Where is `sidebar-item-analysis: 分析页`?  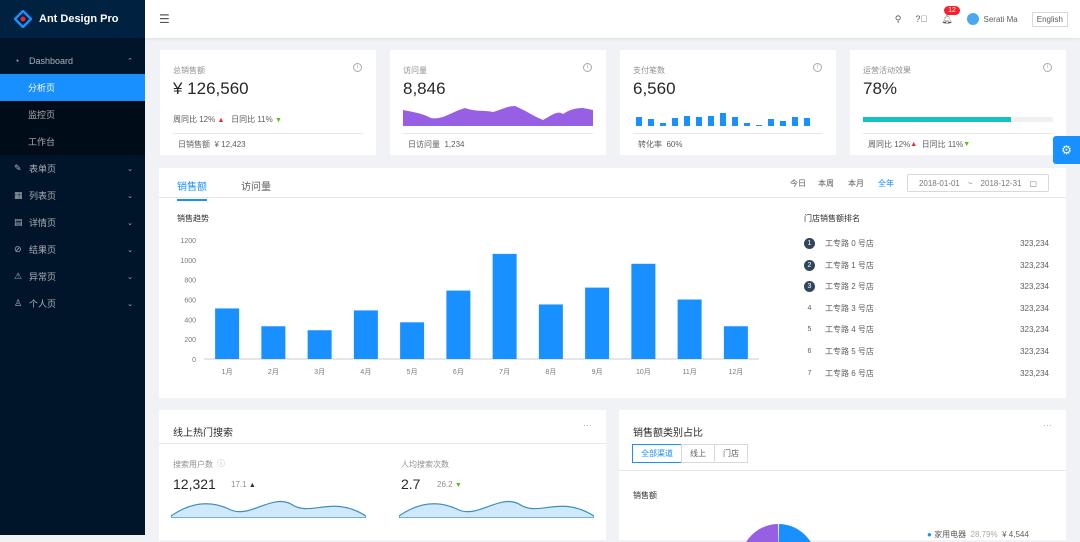
sidebar-item-analysis: 分析页 is located at coordinates (72, 87).